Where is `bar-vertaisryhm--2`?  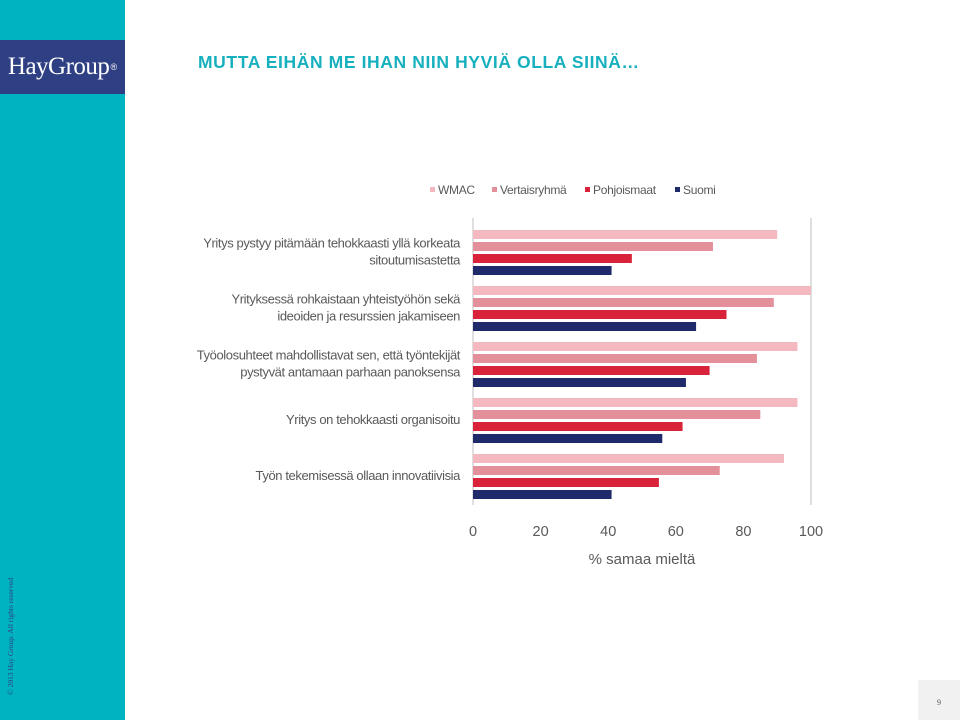 bar-vertaisryhm--2 is located at coordinates (623, 302).